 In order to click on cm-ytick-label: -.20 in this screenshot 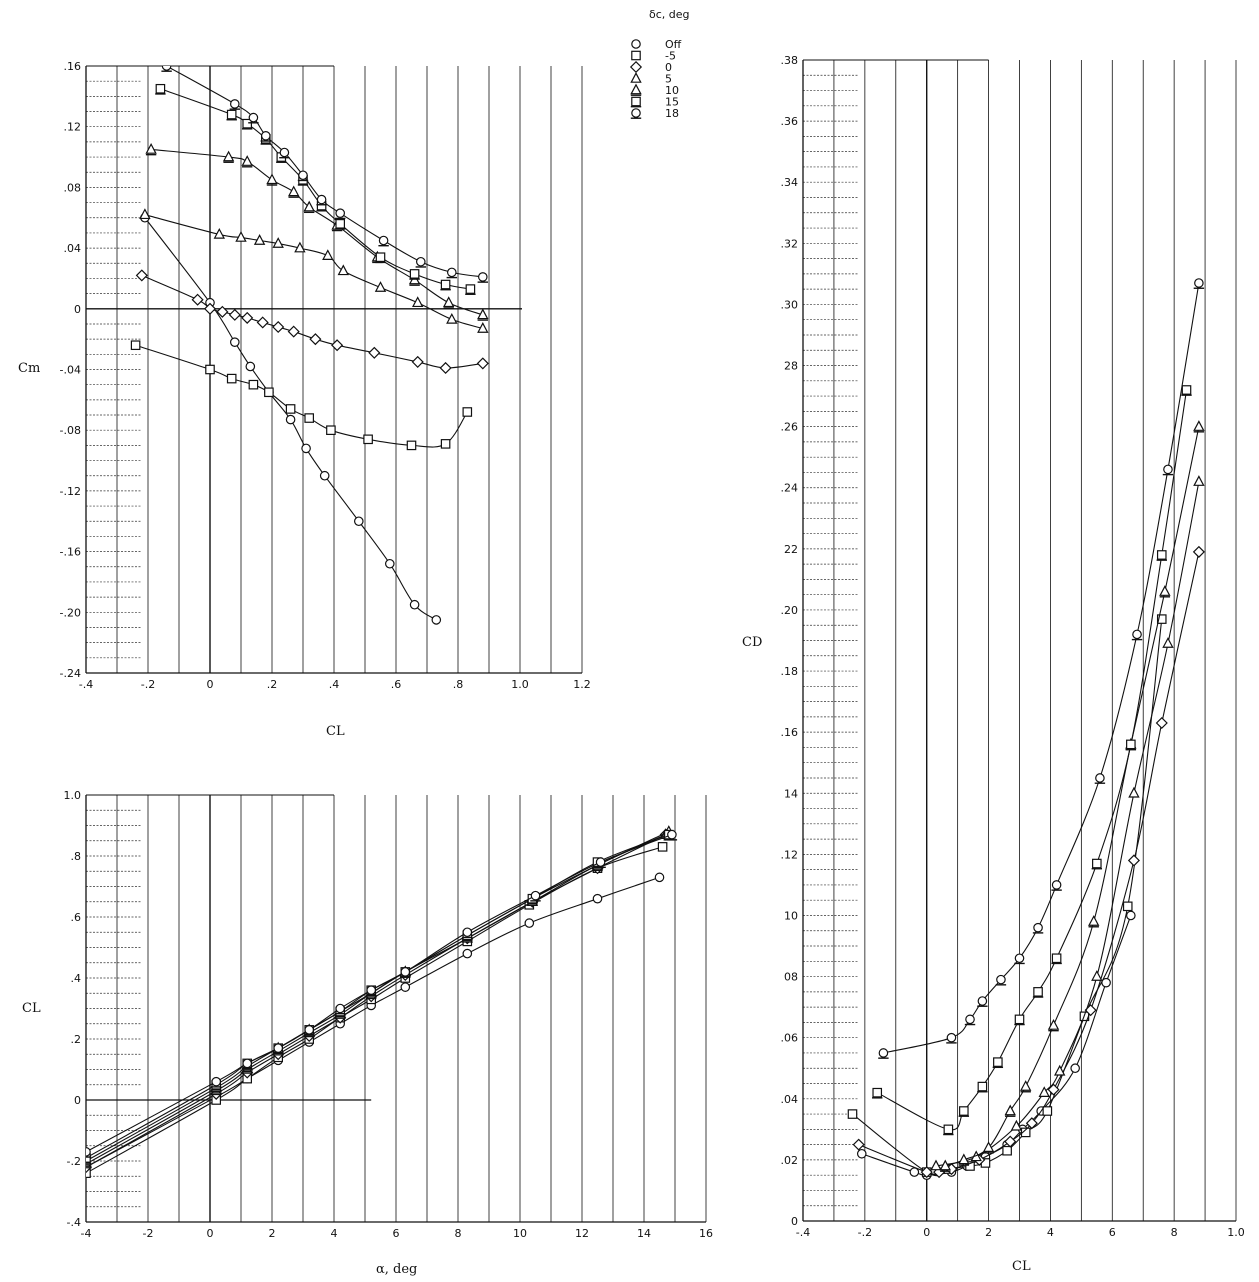, I will do `click(70, 612)`.